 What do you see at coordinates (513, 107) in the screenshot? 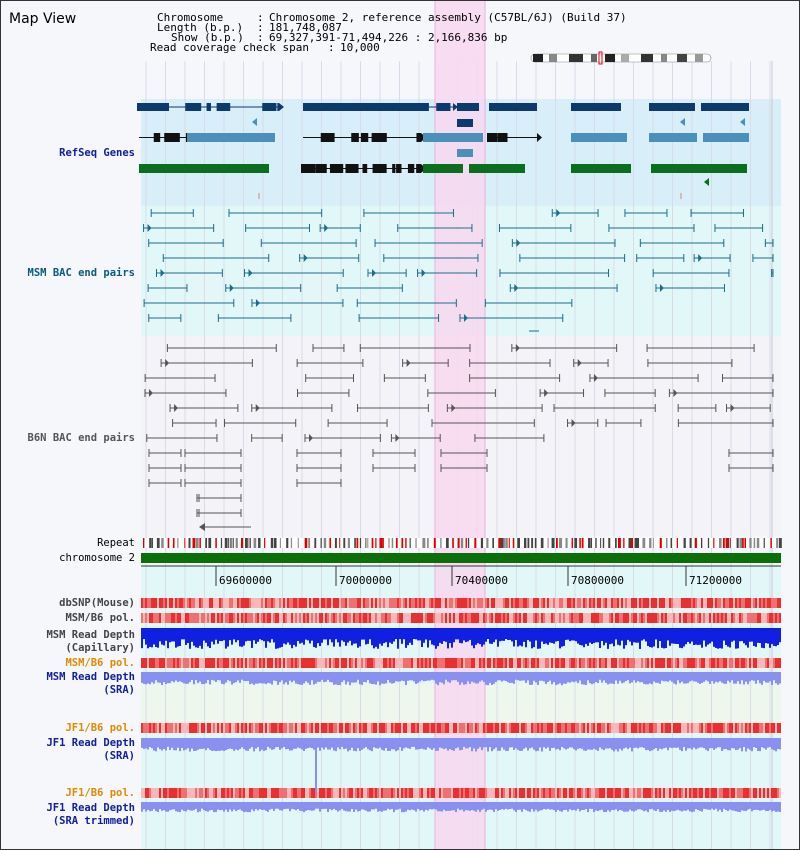
I see `gene-block` at bounding box center [513, 107].